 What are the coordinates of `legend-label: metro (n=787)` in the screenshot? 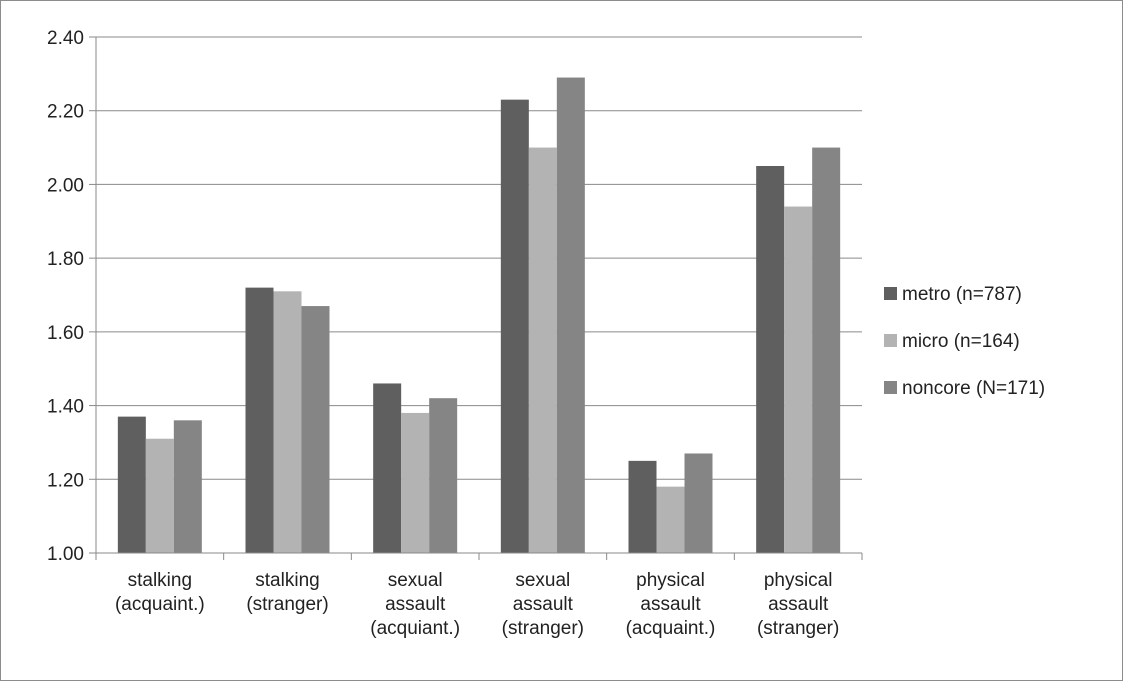 It's located at (962, 294).